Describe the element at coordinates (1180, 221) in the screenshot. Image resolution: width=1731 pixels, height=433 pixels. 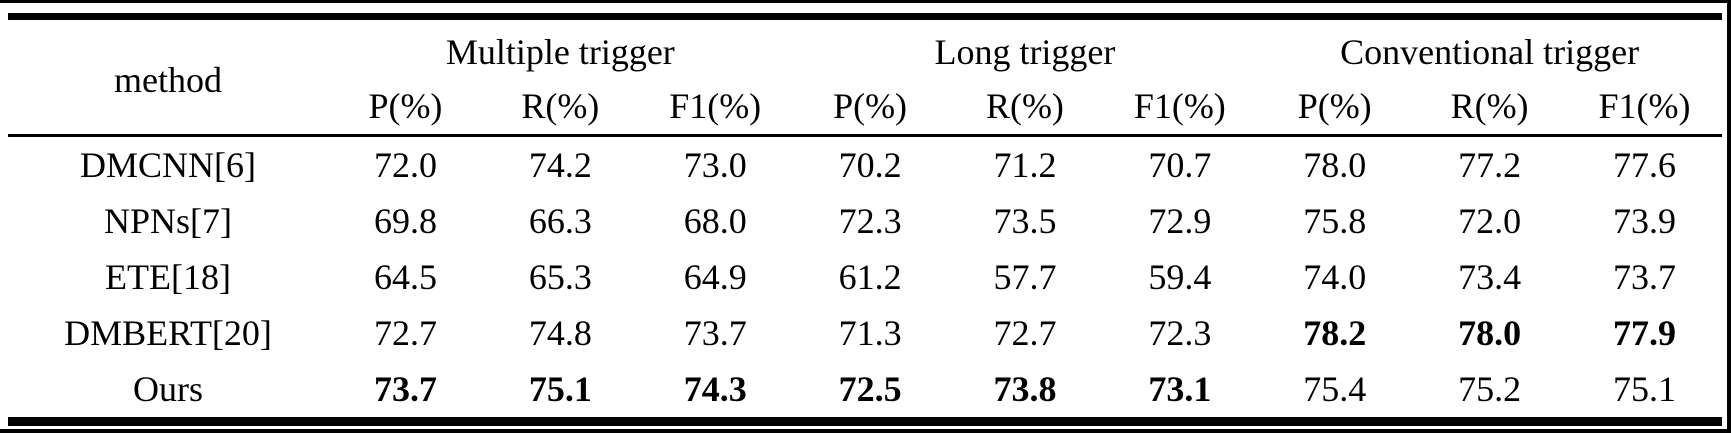
I see `value-cell: 72.9` at that location.